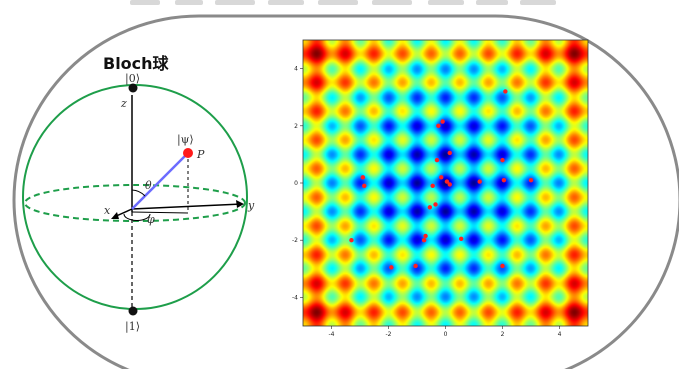  Describe the element at coordinates (295, 240) in the screenshot. I see `y-tick-label: -2` at that location.